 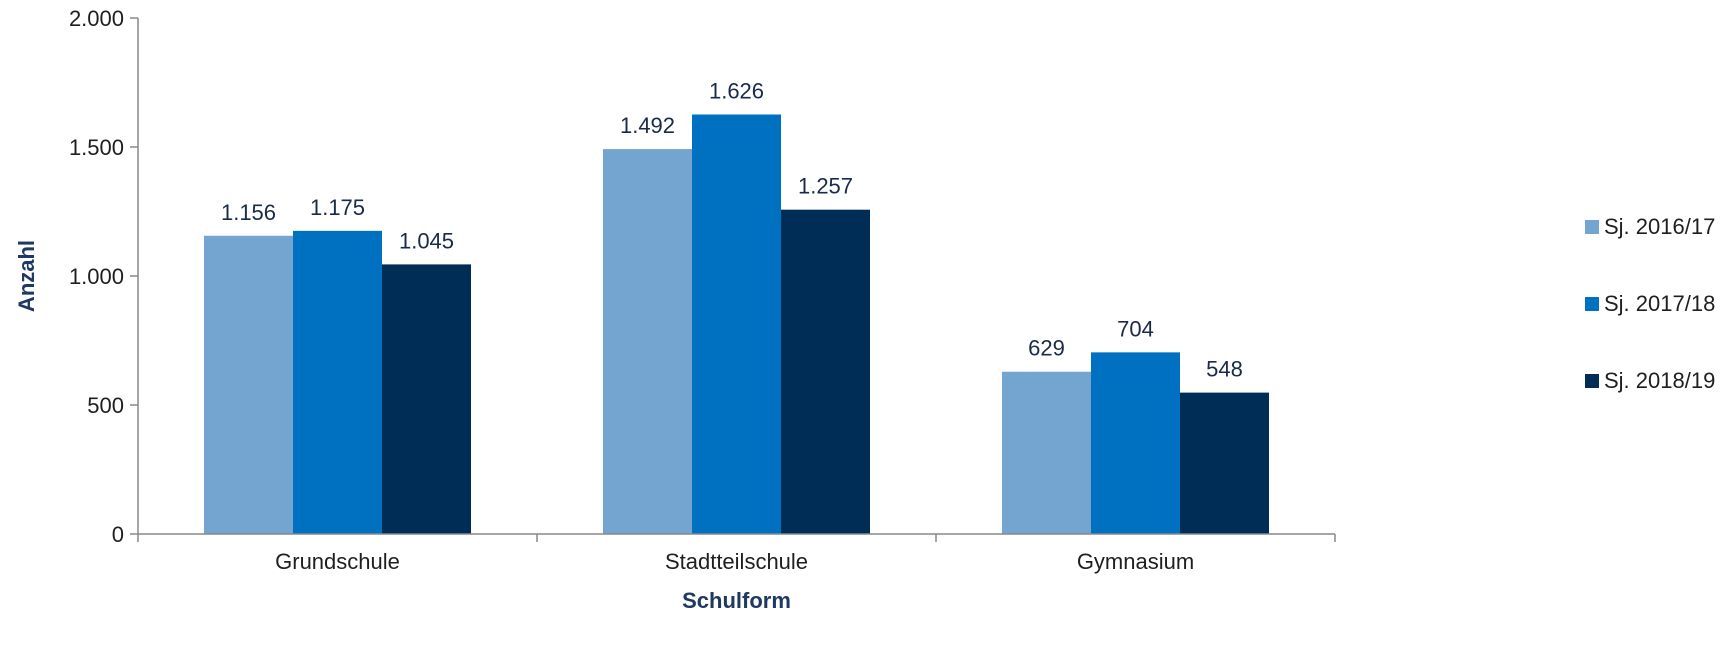 I want to click on bar-value-label: 1.492, so click(x=647, y=125).